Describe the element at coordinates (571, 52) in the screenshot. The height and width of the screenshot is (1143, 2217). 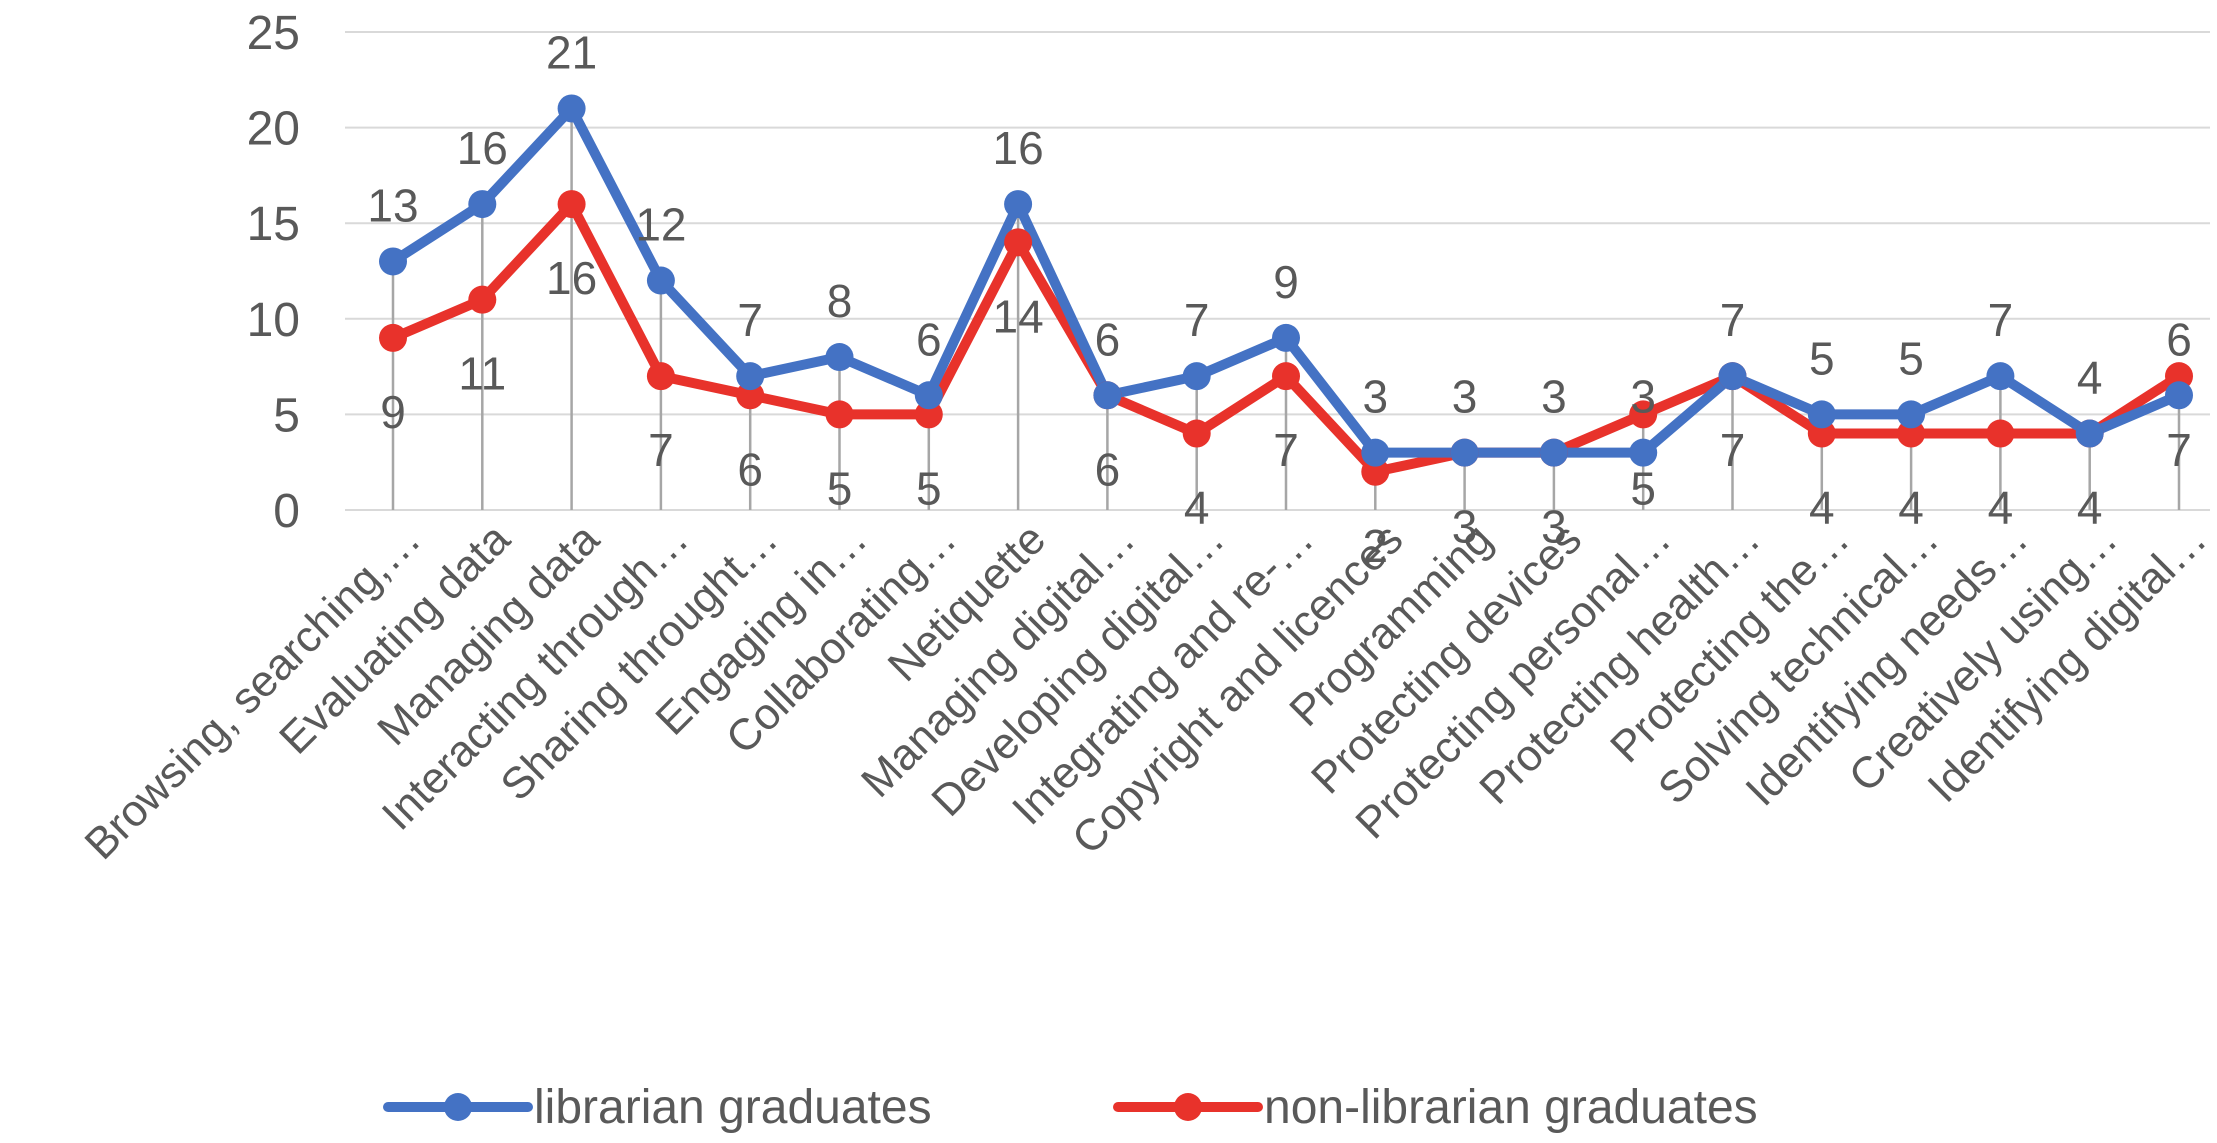
I see `data-label-librarian: 21` at that location.